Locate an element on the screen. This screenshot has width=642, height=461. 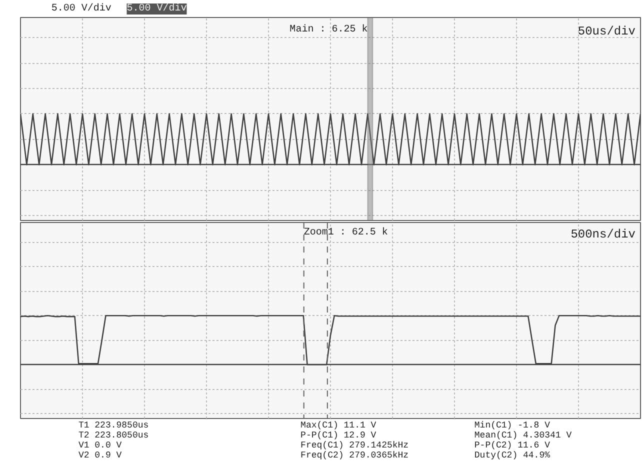
text: Duty(C2) 44.9% is located at coordinates (512, 455).